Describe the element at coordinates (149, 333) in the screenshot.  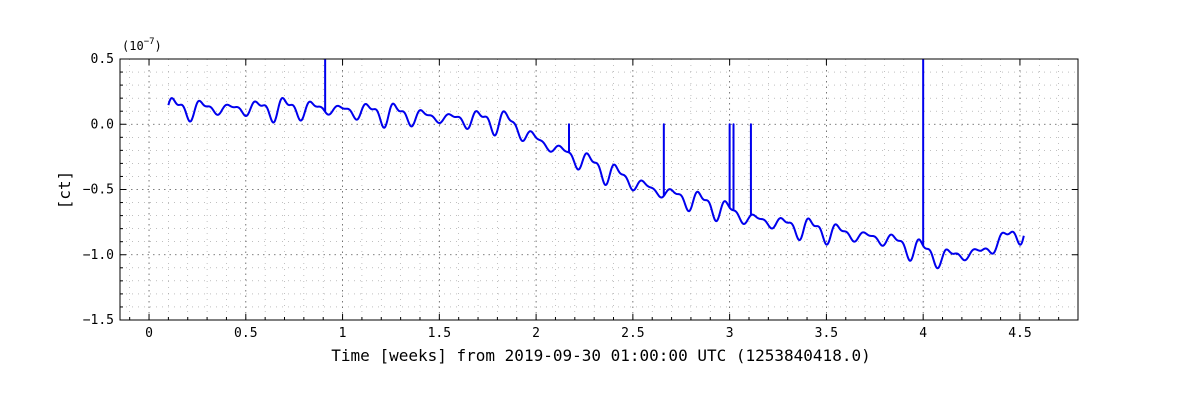
I see `x-tick-label: 0` at that location.